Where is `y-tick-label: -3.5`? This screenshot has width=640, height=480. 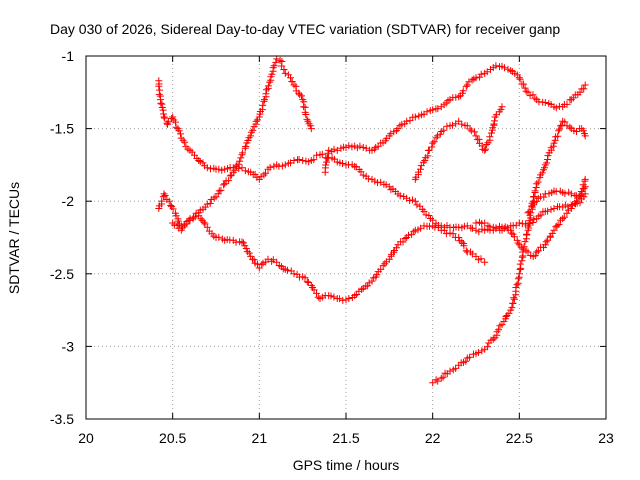 y-tick-label: -3.5 is located at coordinates (62, 419).